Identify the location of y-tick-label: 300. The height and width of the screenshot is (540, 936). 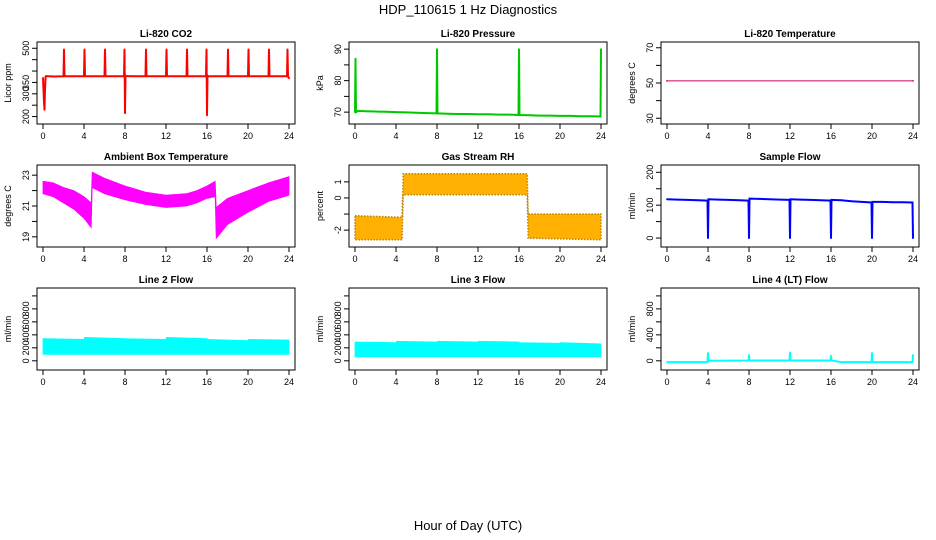
(26, 93).